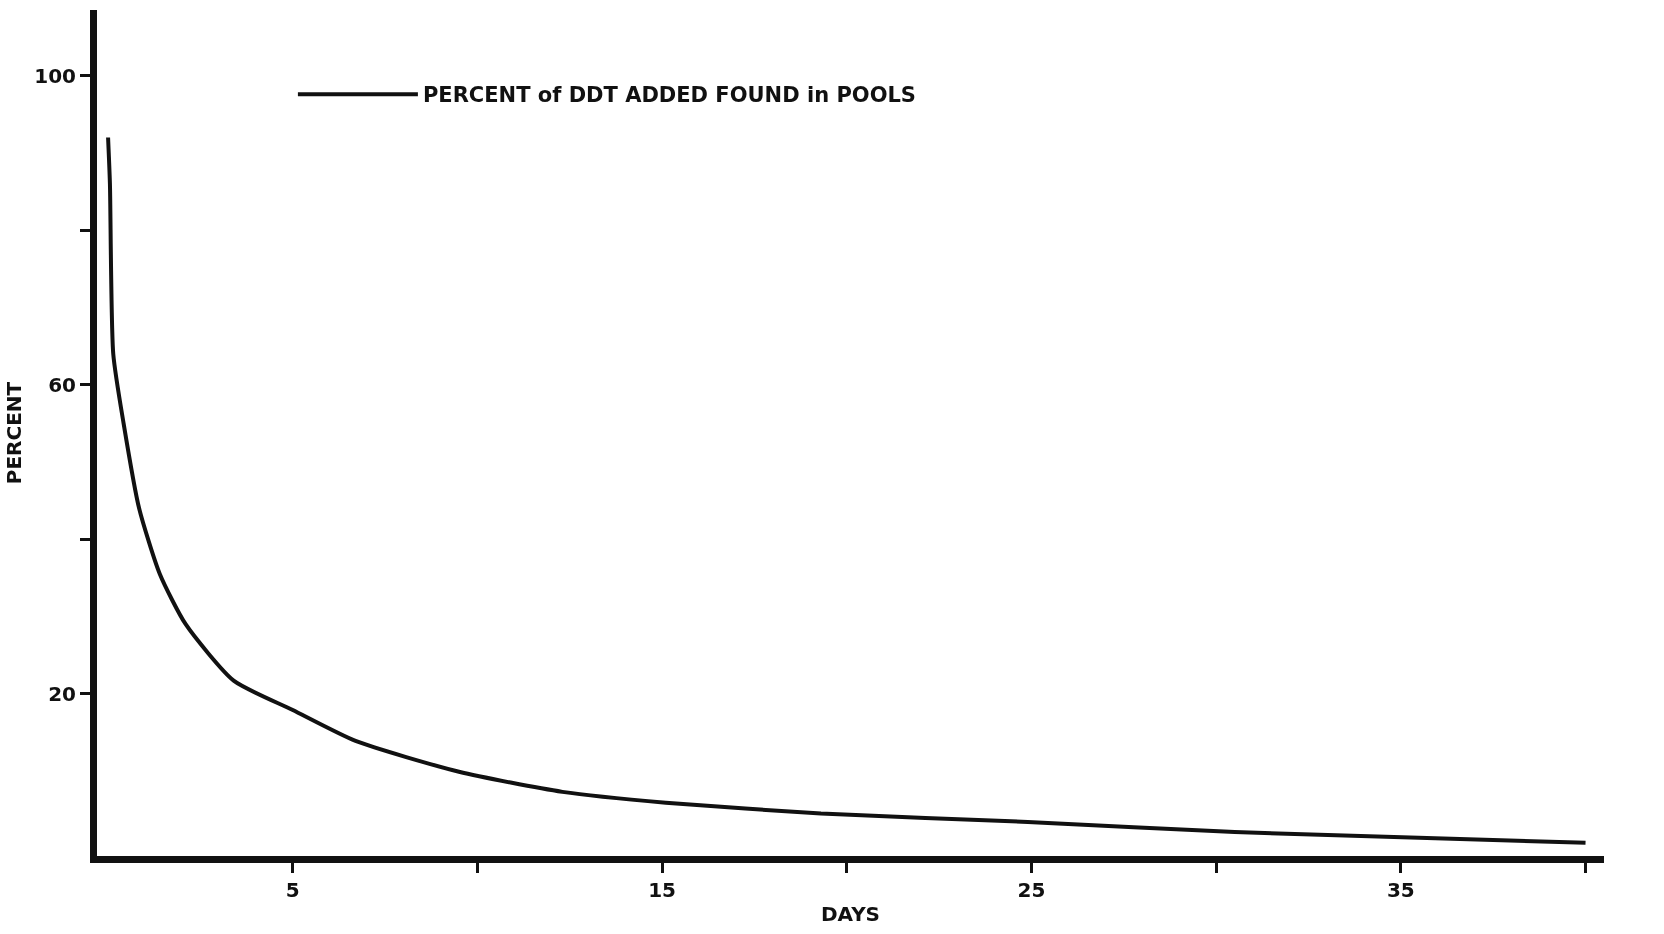 The width and height of the screenshot is (1664, 934). Describe the element at coordinates (669, 95) in the screenshot. I see `text: PERCENT of DDT ADDED FOUND in POOLS` at that location.